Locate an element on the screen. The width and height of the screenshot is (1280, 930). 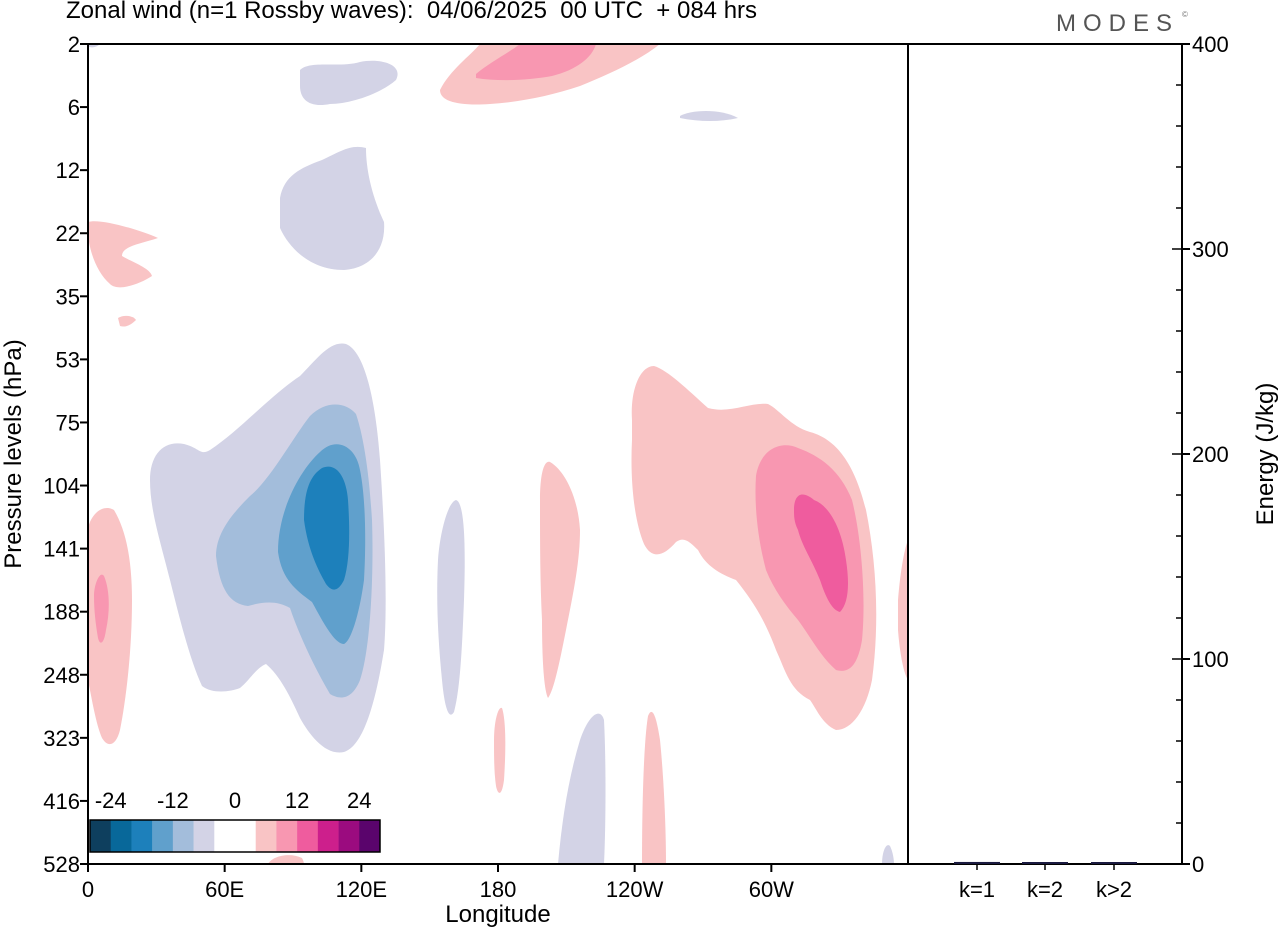
x-tick-label: 60W is located at coordinates (771, 889).